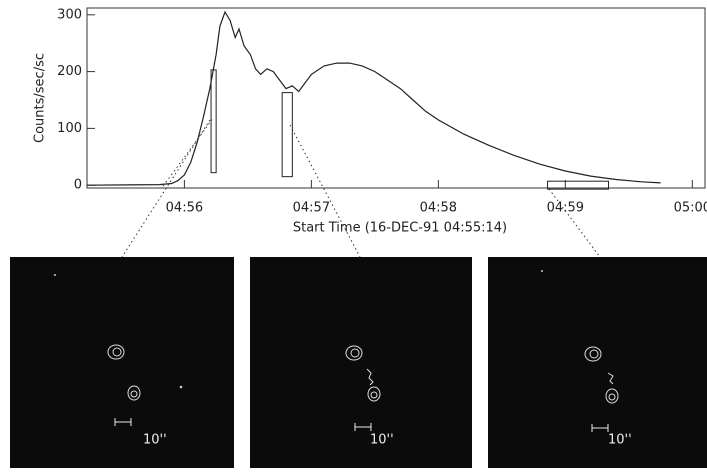 This screenshot has height=472, width=707. What do you see at coordinates (40, 98) in the screenshot?
I see `y-axis-label: Counts/sec/sc` at bounding box center [40, 98].